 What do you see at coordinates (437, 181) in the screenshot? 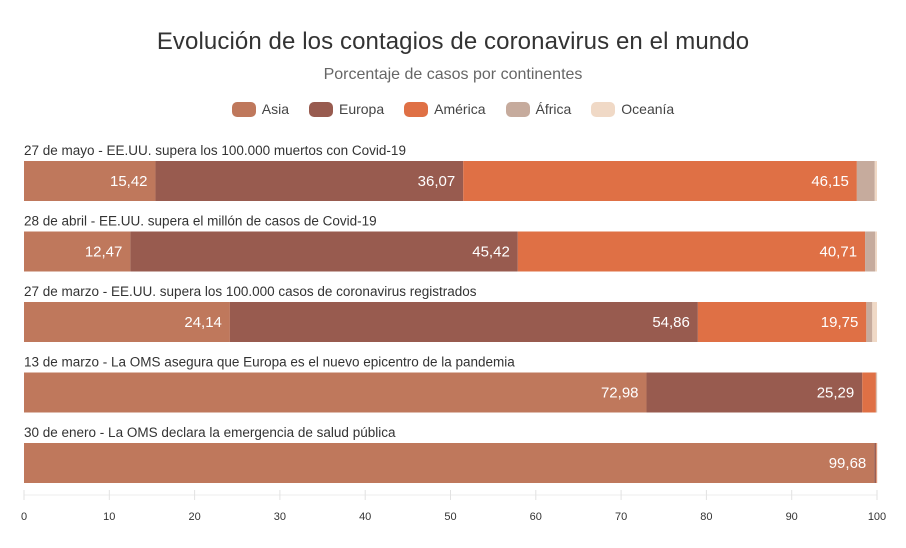
I see `data-label: 36,07` at bounding box center [437, 181].